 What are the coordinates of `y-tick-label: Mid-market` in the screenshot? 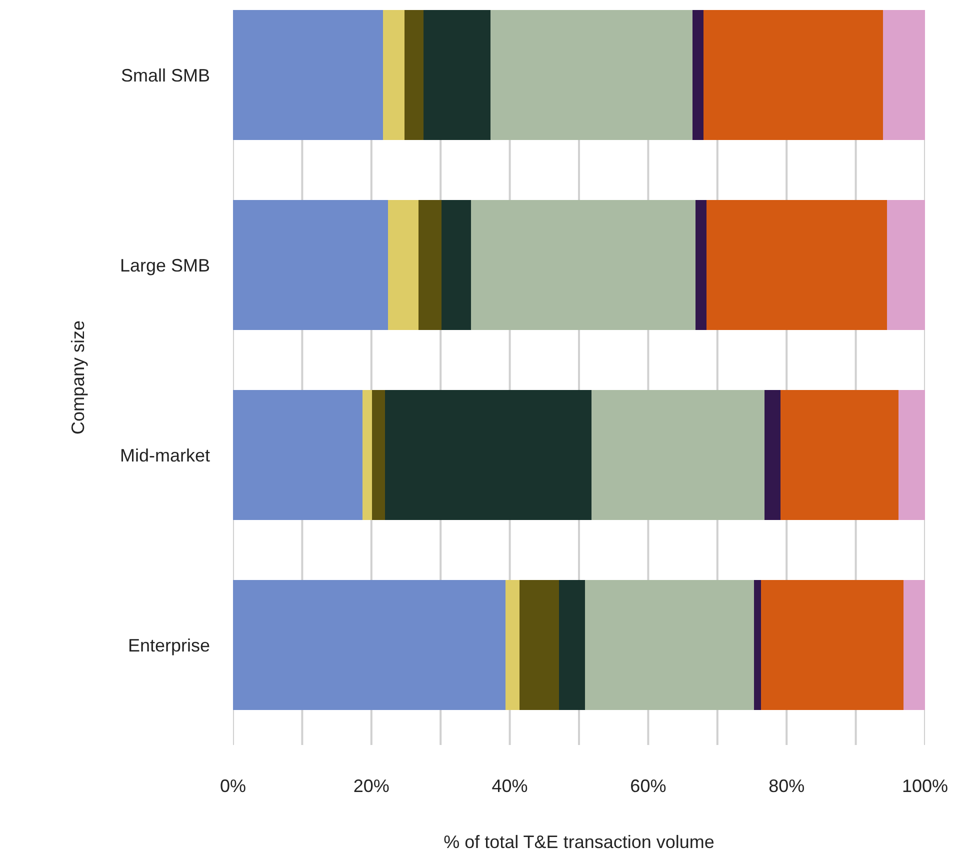 It's located at (165, 455).